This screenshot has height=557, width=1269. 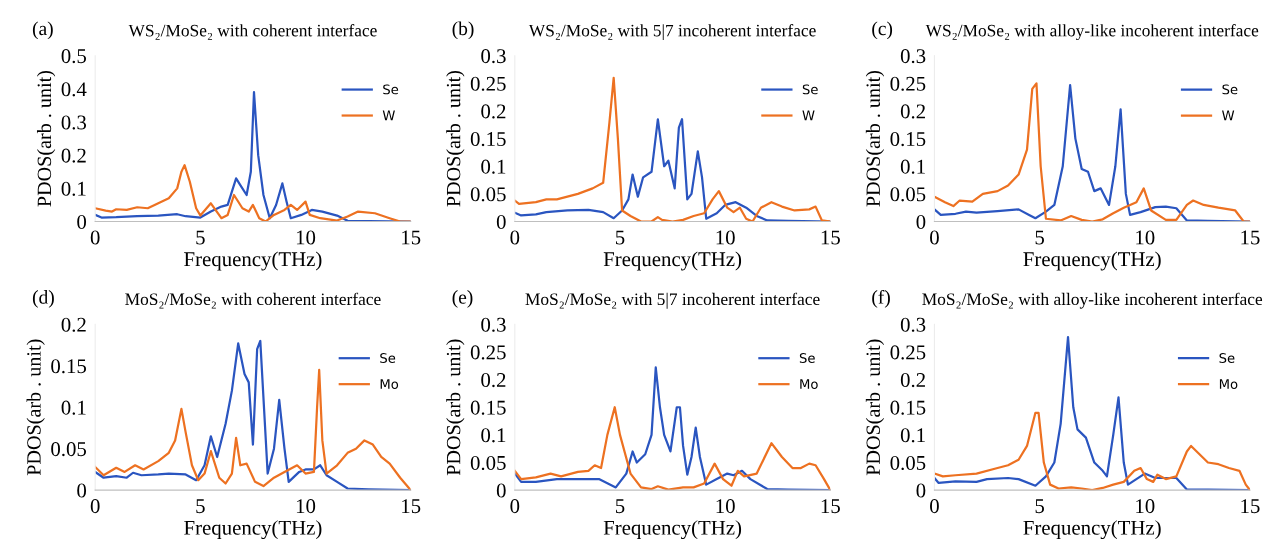 I want to click on chart-title: WS₂/MoSe₂ with coherent interface, so click(x=252, y=32).